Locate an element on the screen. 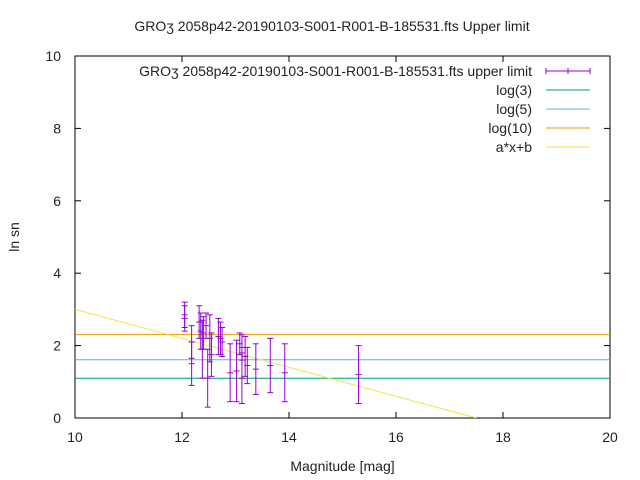  y-tick-label: 4 is located at coordinates (57, 273).